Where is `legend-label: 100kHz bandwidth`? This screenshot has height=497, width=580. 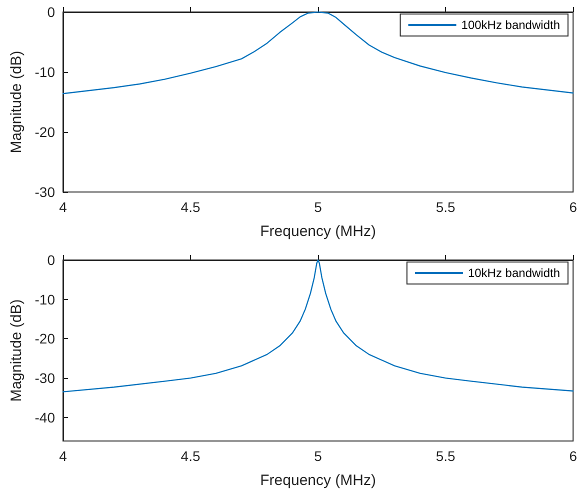 legend-label: 100kHz bandwidth is located at coordinates (510, 25).